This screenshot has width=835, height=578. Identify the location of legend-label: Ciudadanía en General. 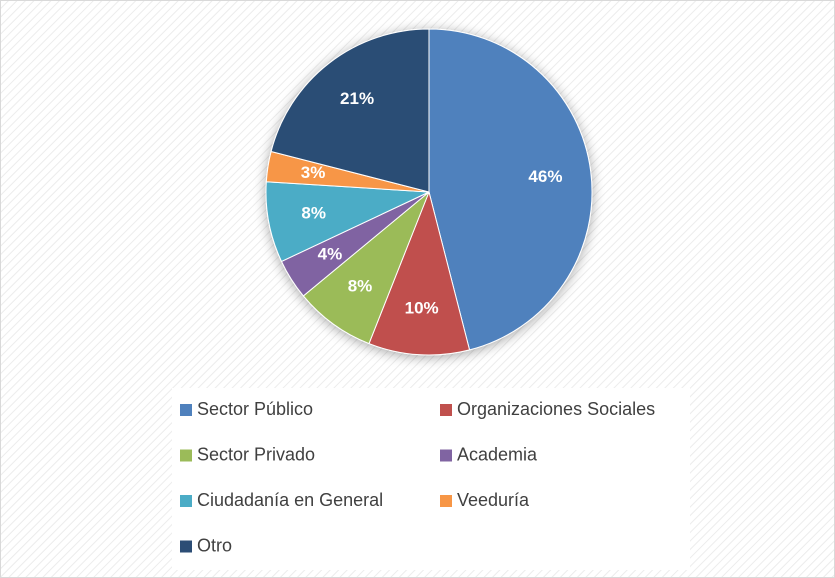
(290, 500).